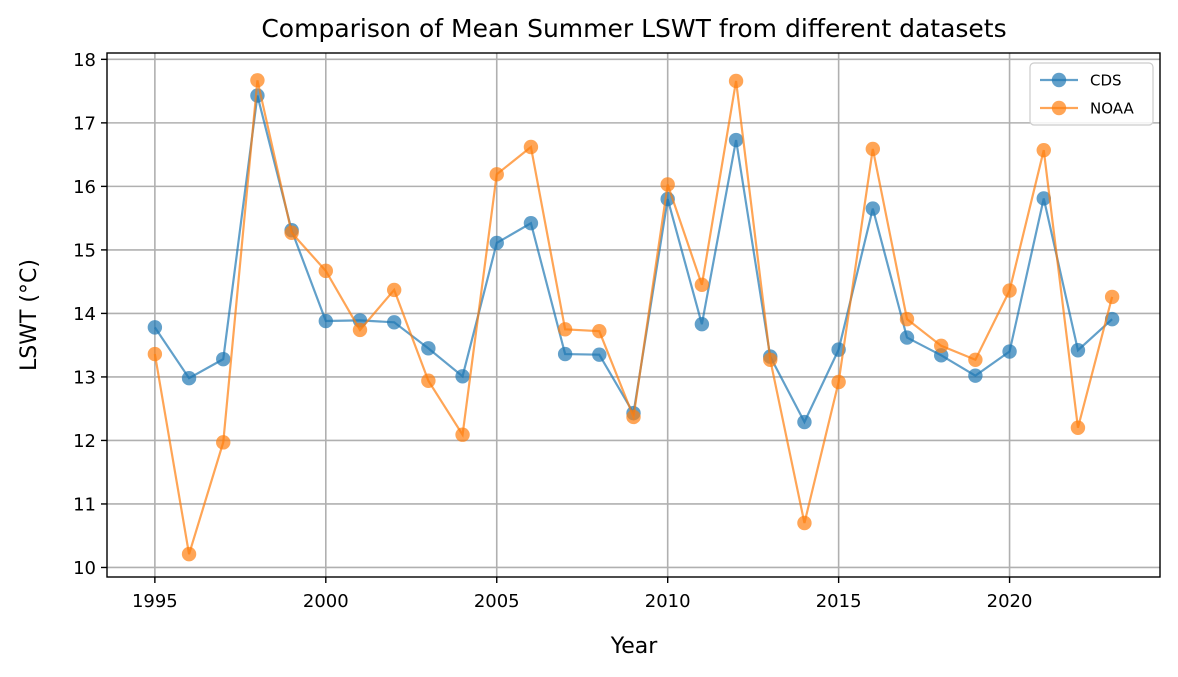  What do you see at coordinates (1106, 81) in the screenshot?
I see `legend-label-cds: CDS` at bounding box center [1106, 81].